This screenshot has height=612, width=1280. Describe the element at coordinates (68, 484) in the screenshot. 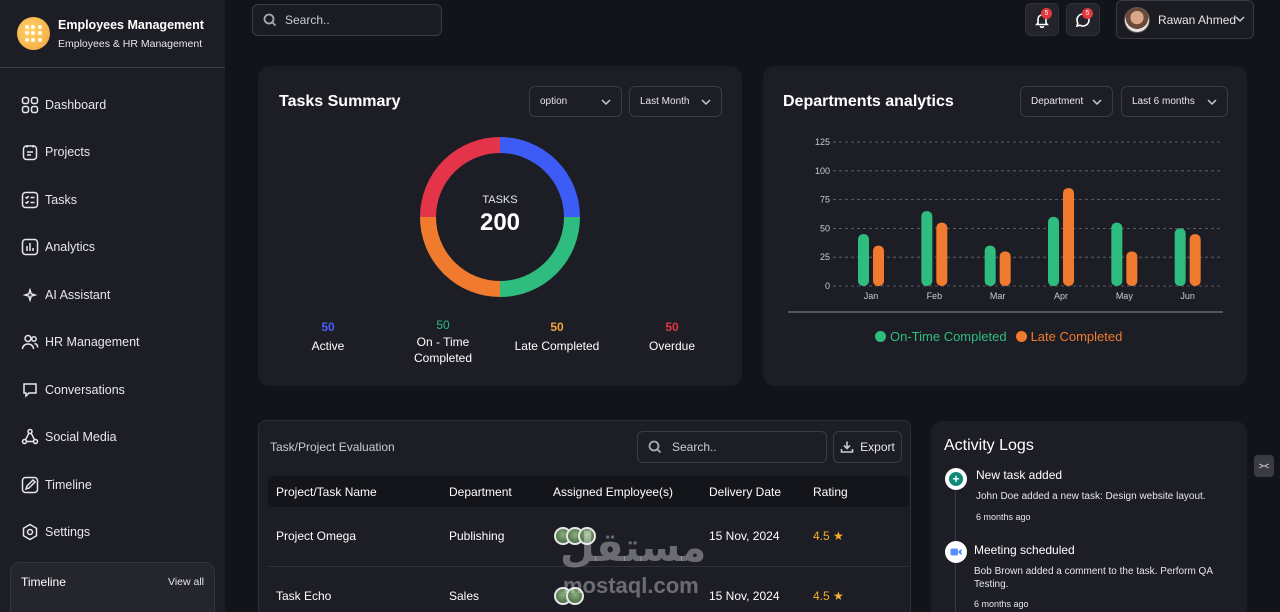

I see `sidebar-item-label: Timeline` at that location.